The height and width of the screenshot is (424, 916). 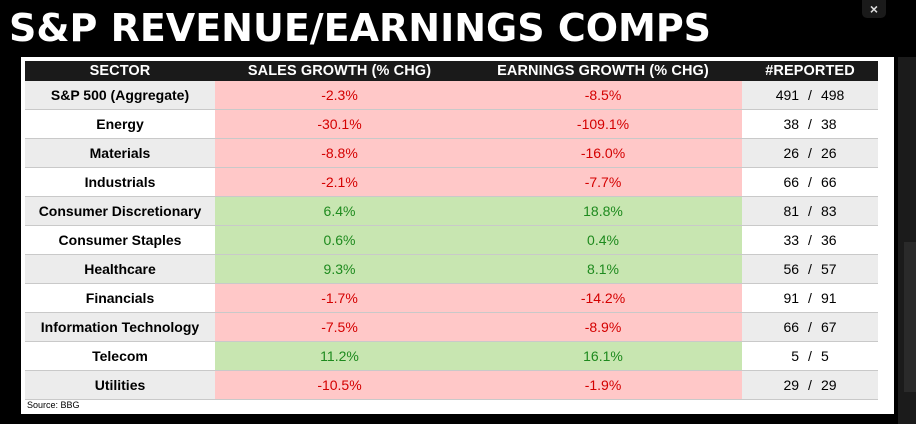 What do you see at coordinates (360, 28) in the screenshot?
I see `chart-title: S&P REVENUE/EARNINGS COMPS` at bounding box center [360, 28].